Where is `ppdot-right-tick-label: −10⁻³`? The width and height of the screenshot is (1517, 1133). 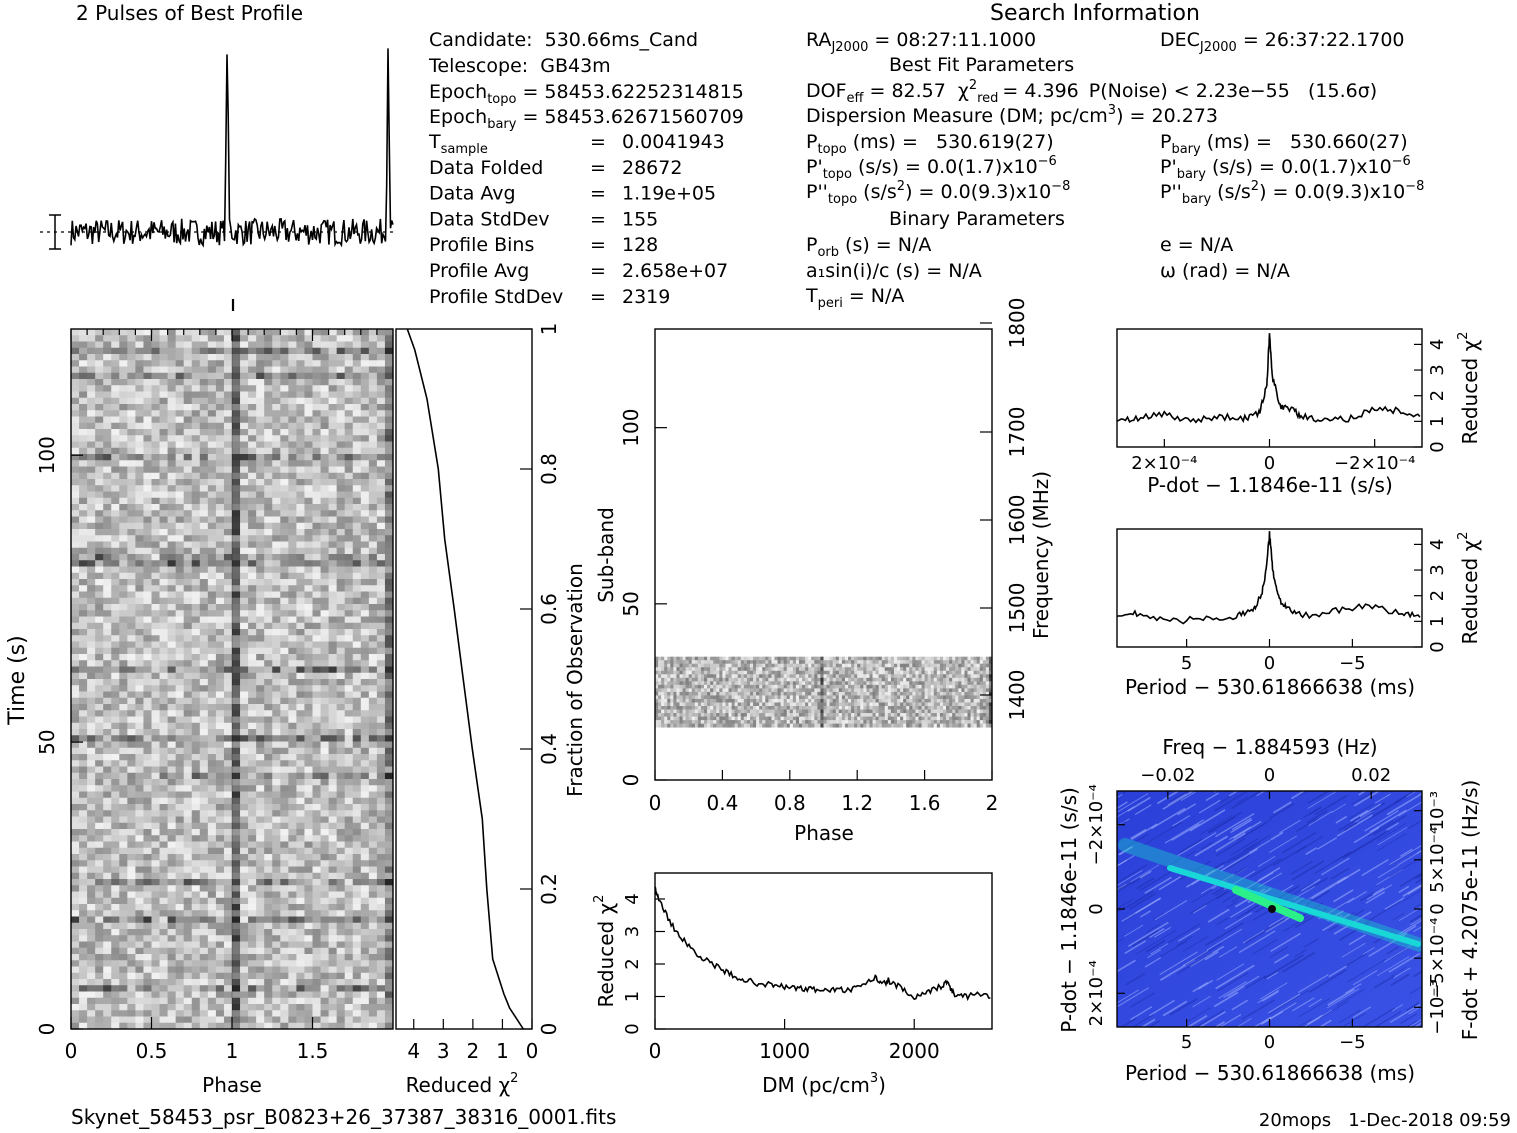
ppdot-right-tick-label: −10⁻³ is located at coordinates (1437, 1007).